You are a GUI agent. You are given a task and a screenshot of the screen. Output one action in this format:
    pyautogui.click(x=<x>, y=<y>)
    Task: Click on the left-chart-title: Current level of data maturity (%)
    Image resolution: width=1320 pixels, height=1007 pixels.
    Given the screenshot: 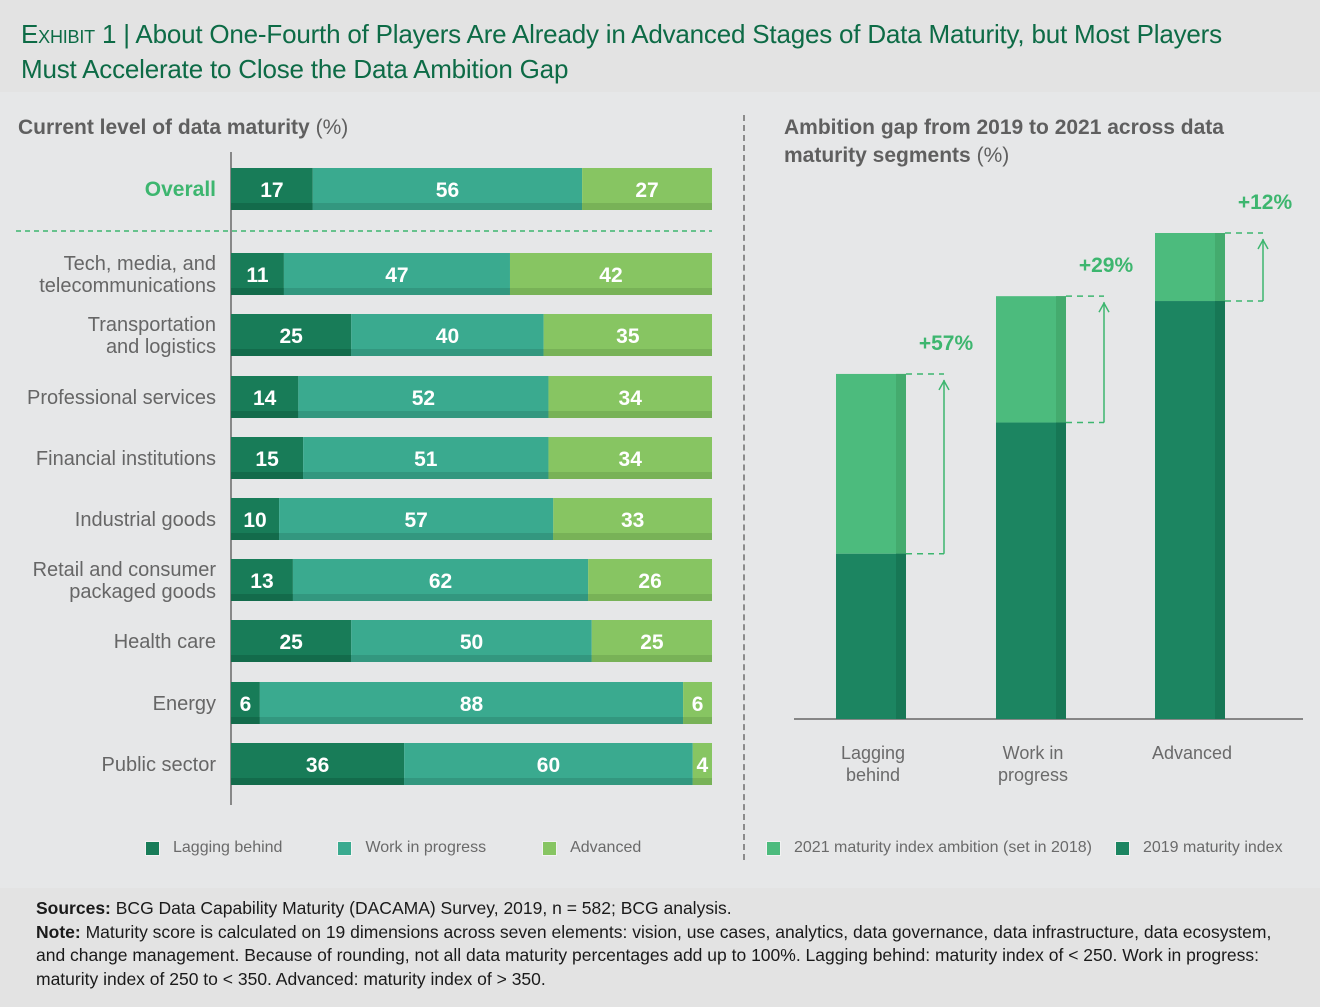 What is the action you would take?
    pyautogui.click(x=183, y=128)
    